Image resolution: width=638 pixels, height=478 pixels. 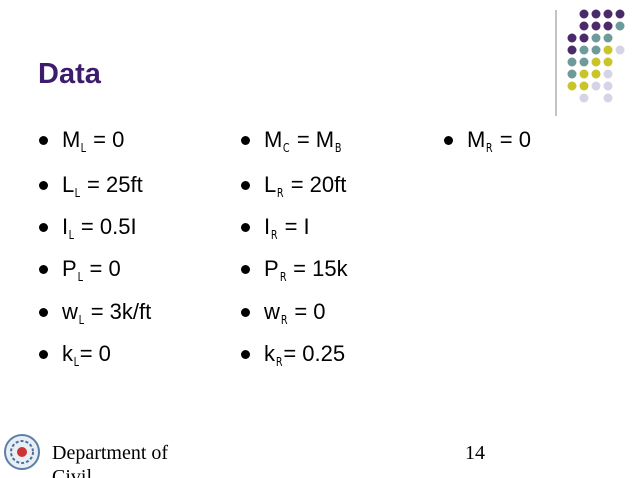 I want to click on item-text: = 20ft, so click(x=315, y=184).